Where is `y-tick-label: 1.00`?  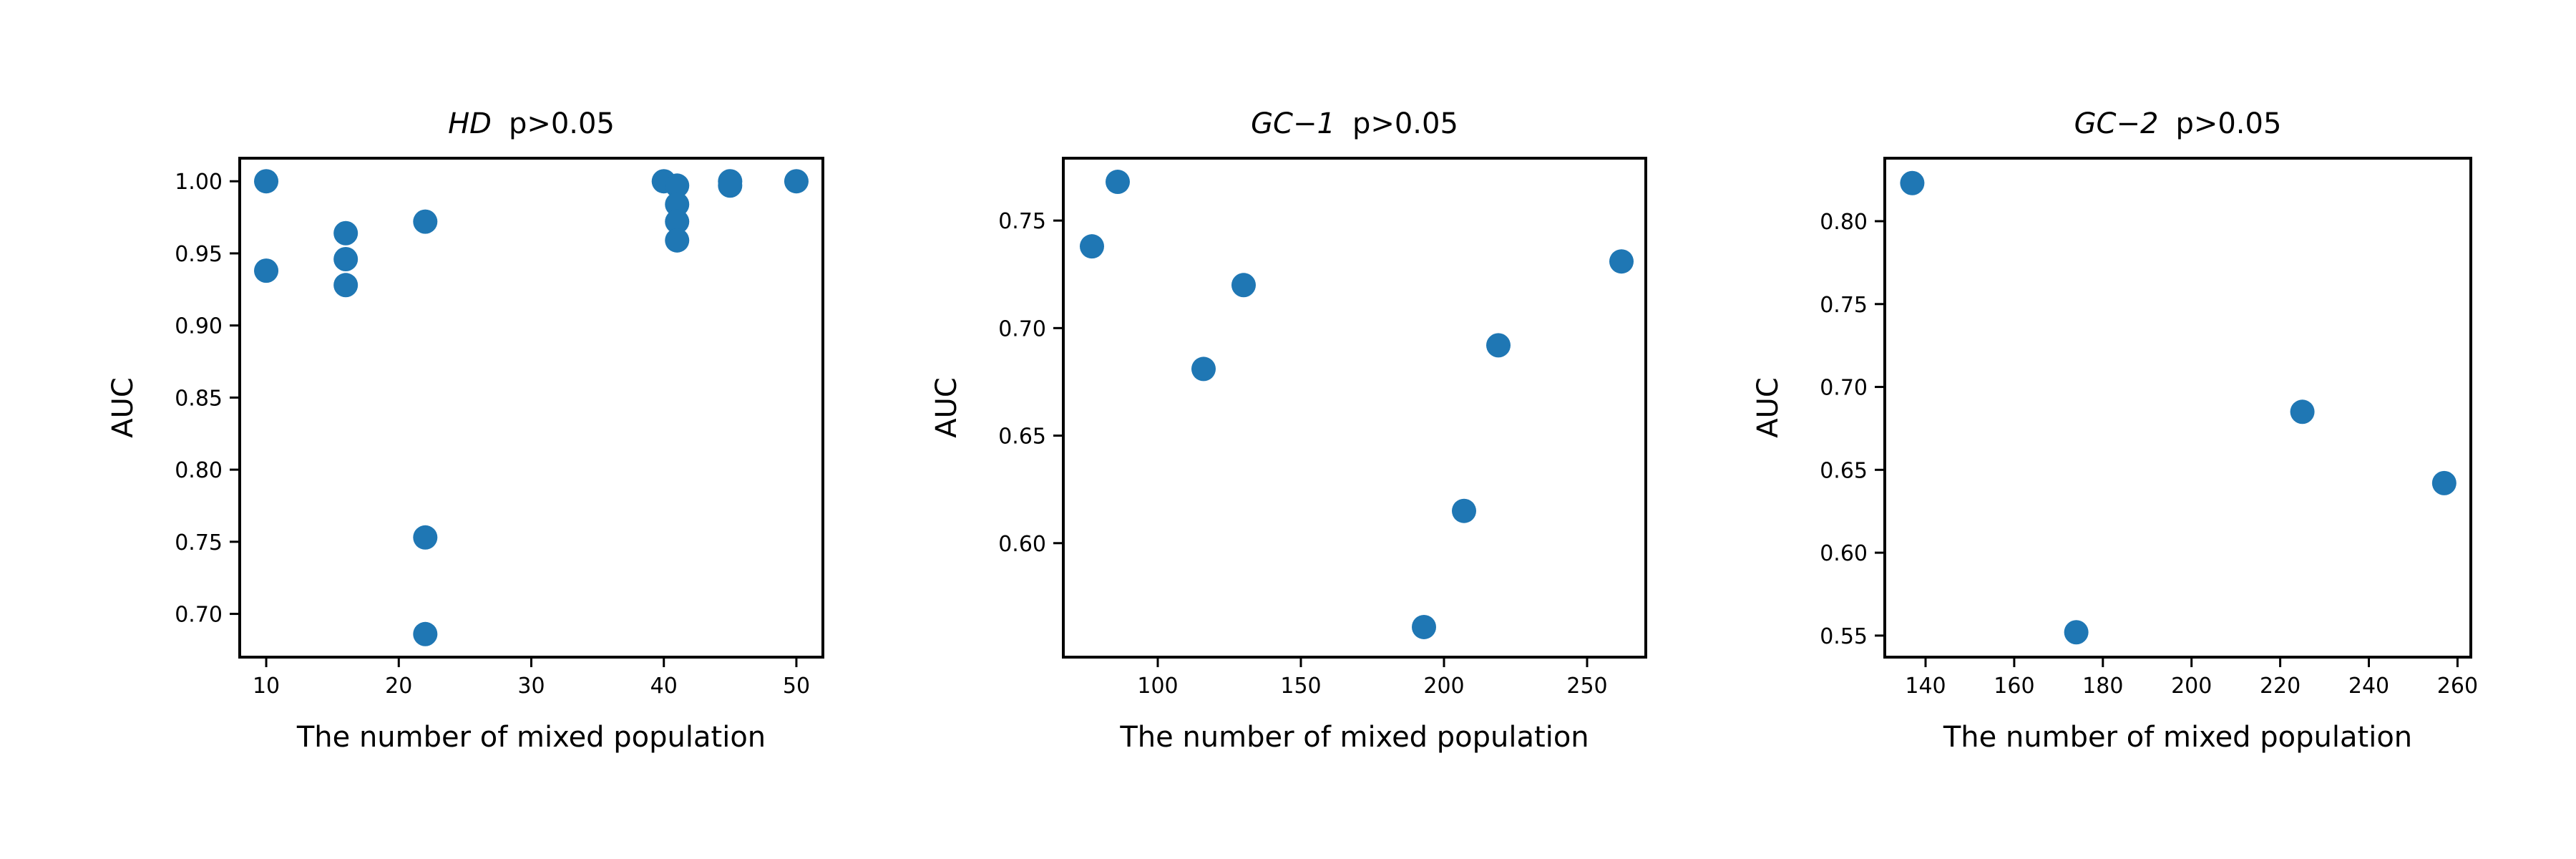
y-tick-label: 1.00 is located at coordinates (199, 182).